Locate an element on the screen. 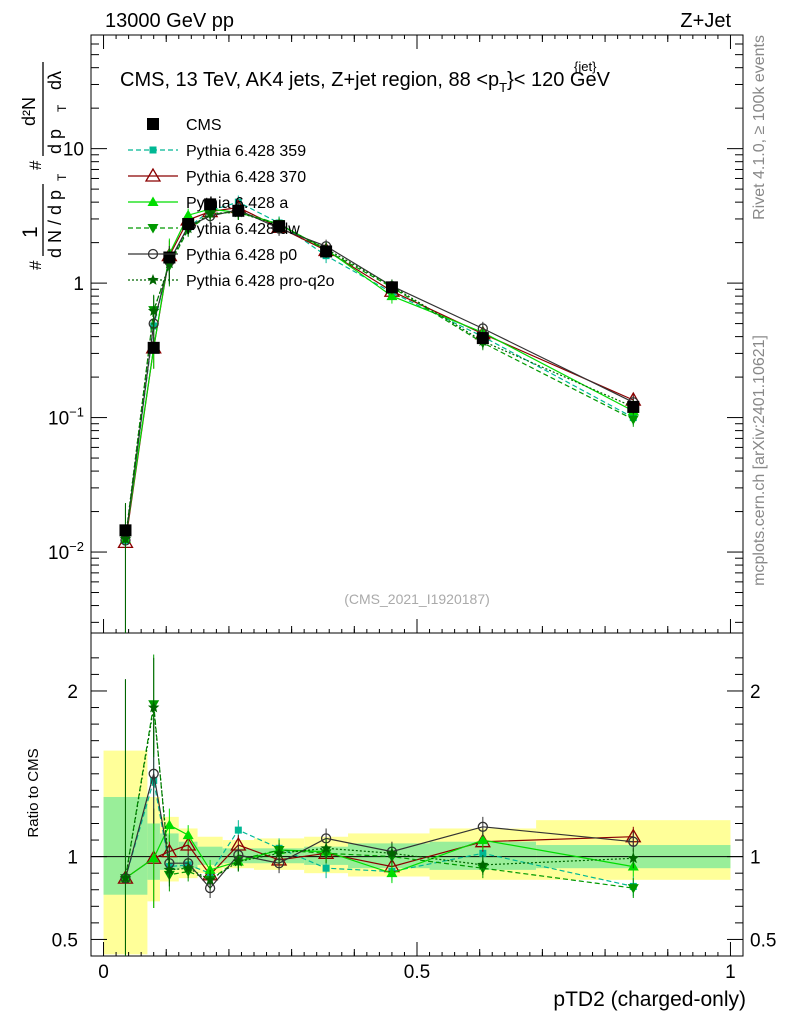  mcplots-label: mcplots.cern.ch [arXiv:2401.10621] is located at coordinates (759, 460).